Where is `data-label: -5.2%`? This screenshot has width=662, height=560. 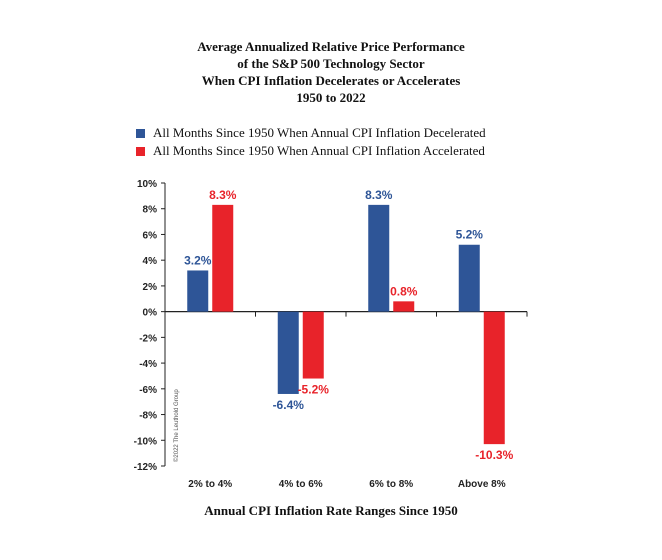
data-label: -5.2% is located at coordinates (314, 390).